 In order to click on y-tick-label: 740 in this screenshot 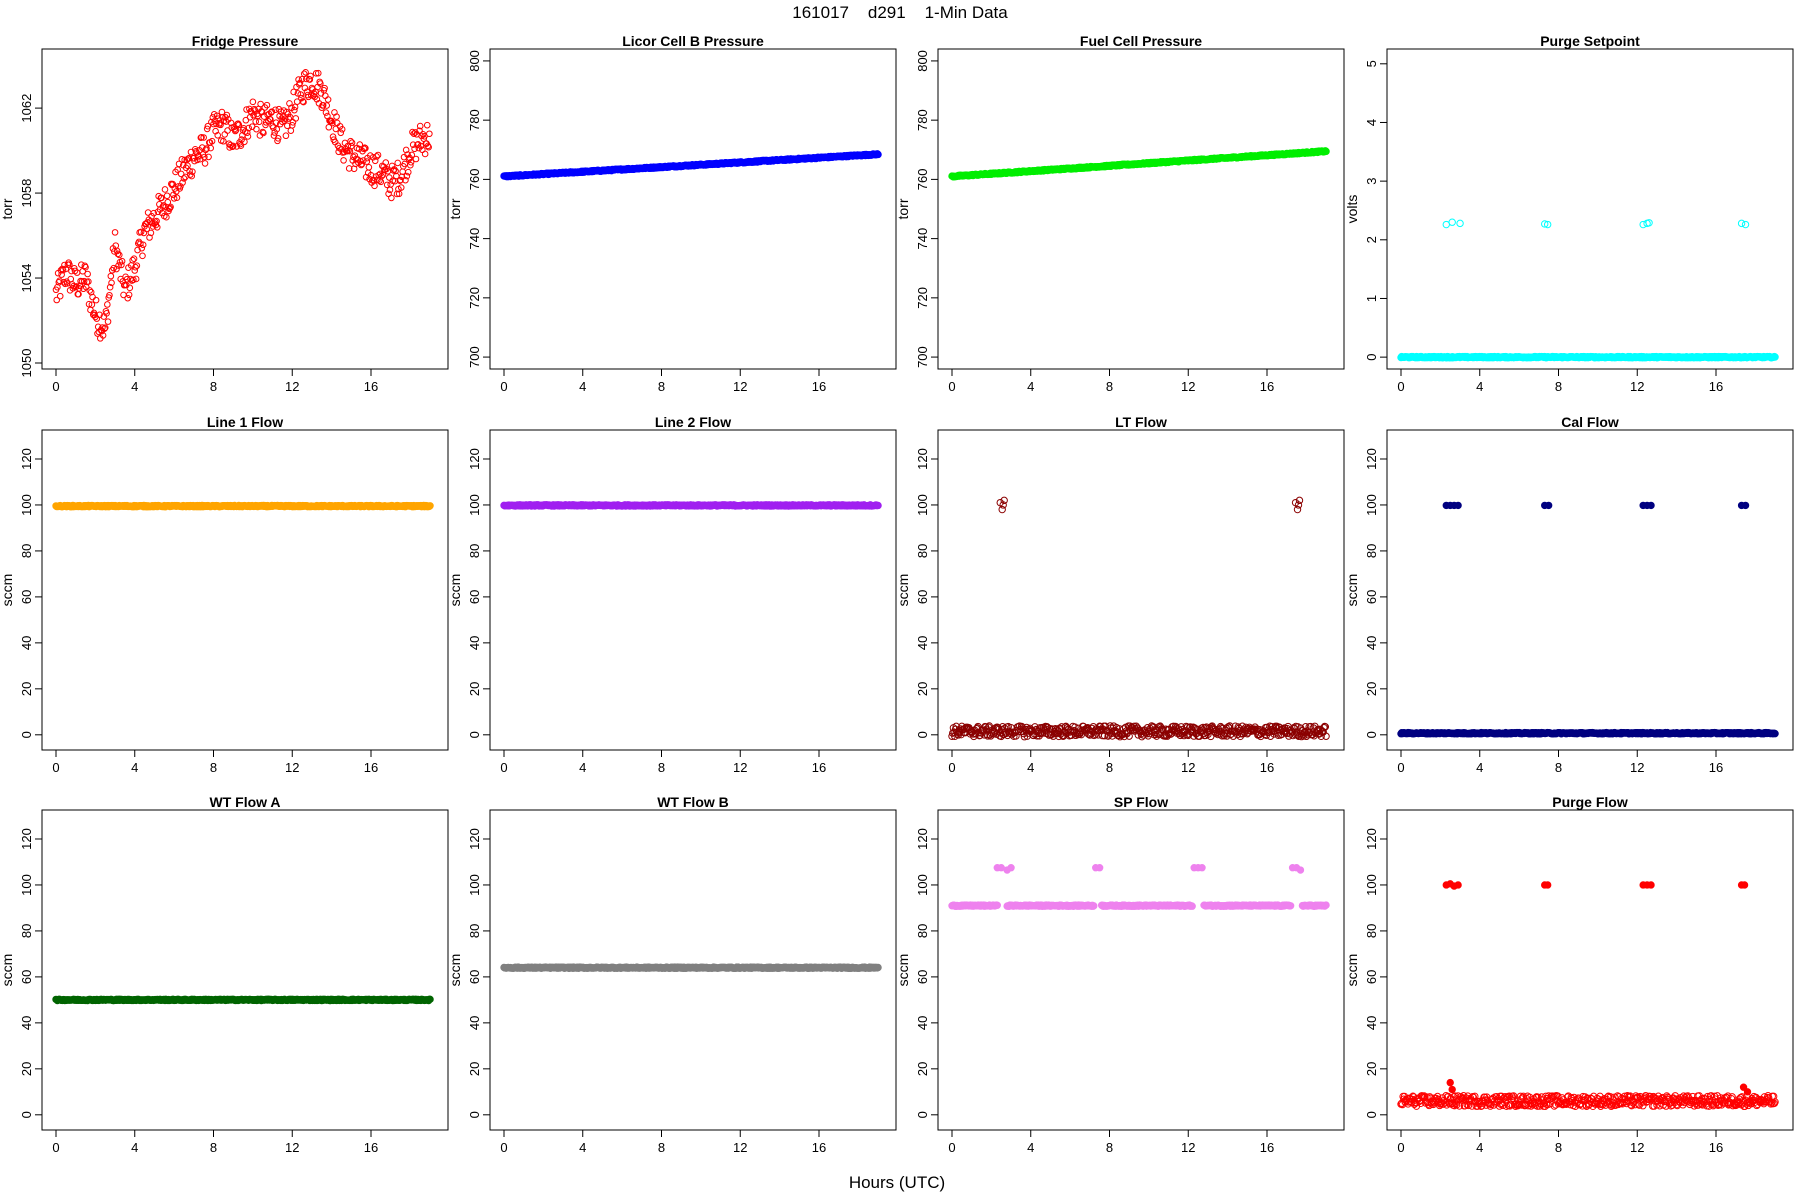, I will do `click(922, 239)`.